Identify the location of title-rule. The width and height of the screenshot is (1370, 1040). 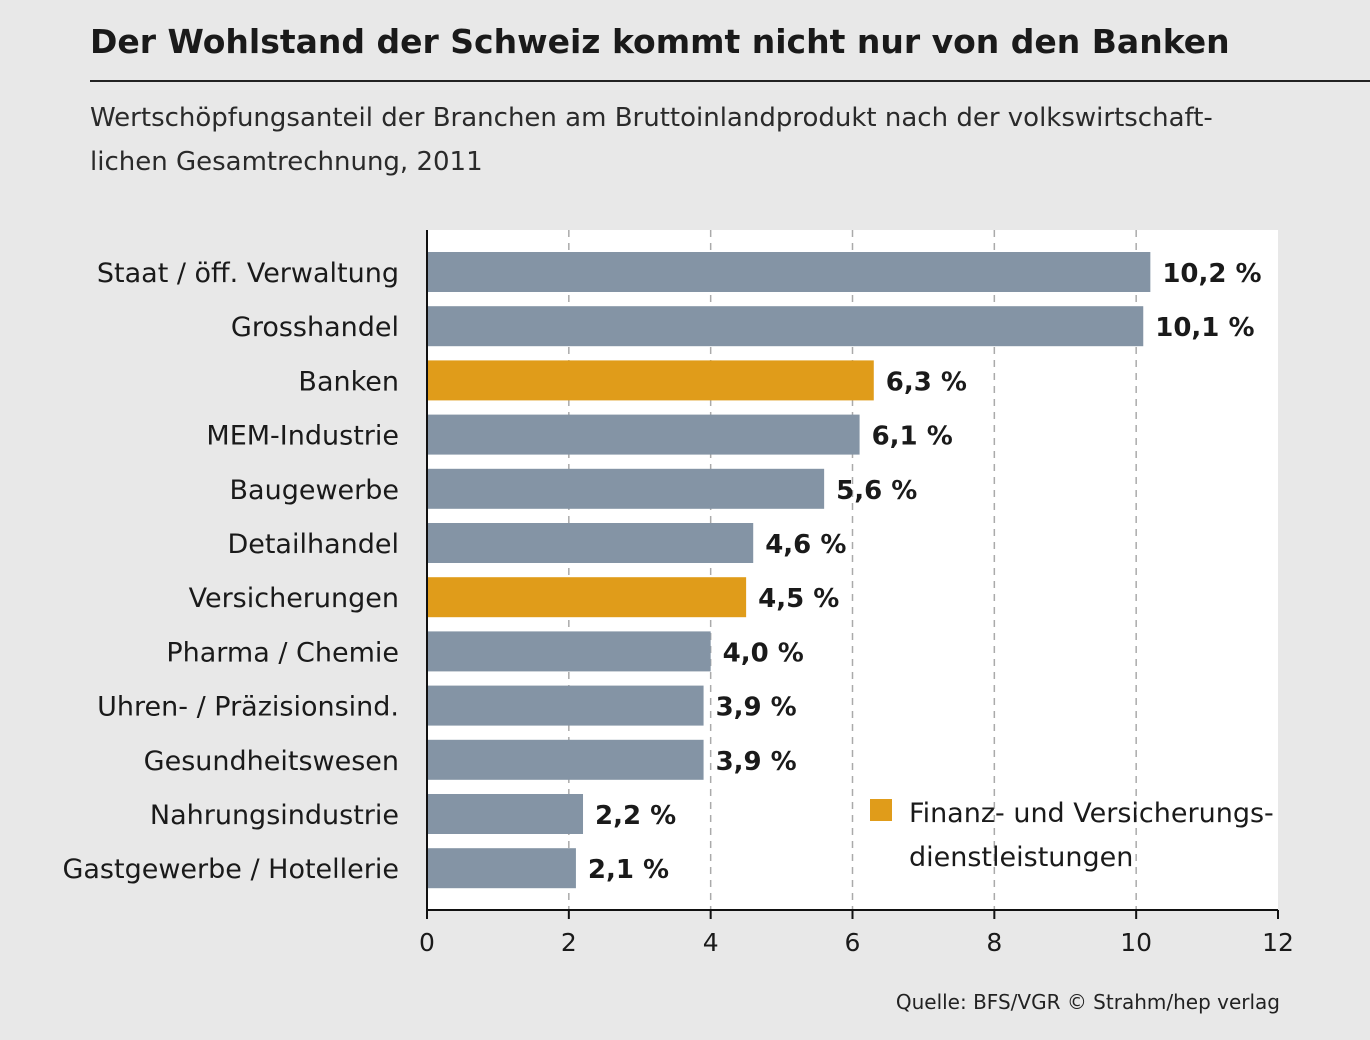
(730, 81).